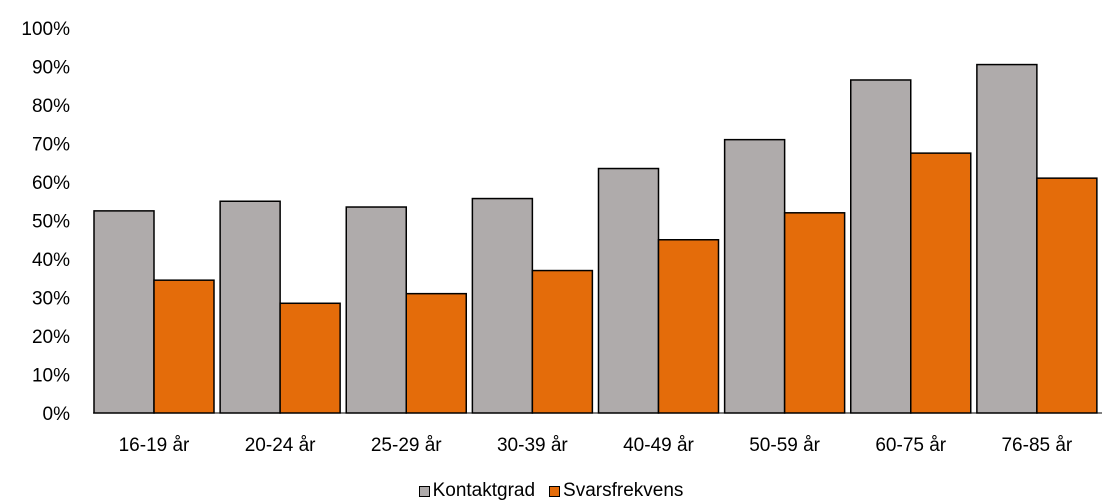 The width and height of the screenshot is (1102, 504). I want to click on legend-item-kontaktgrad: Kontaktgrad, so click(477, 491).